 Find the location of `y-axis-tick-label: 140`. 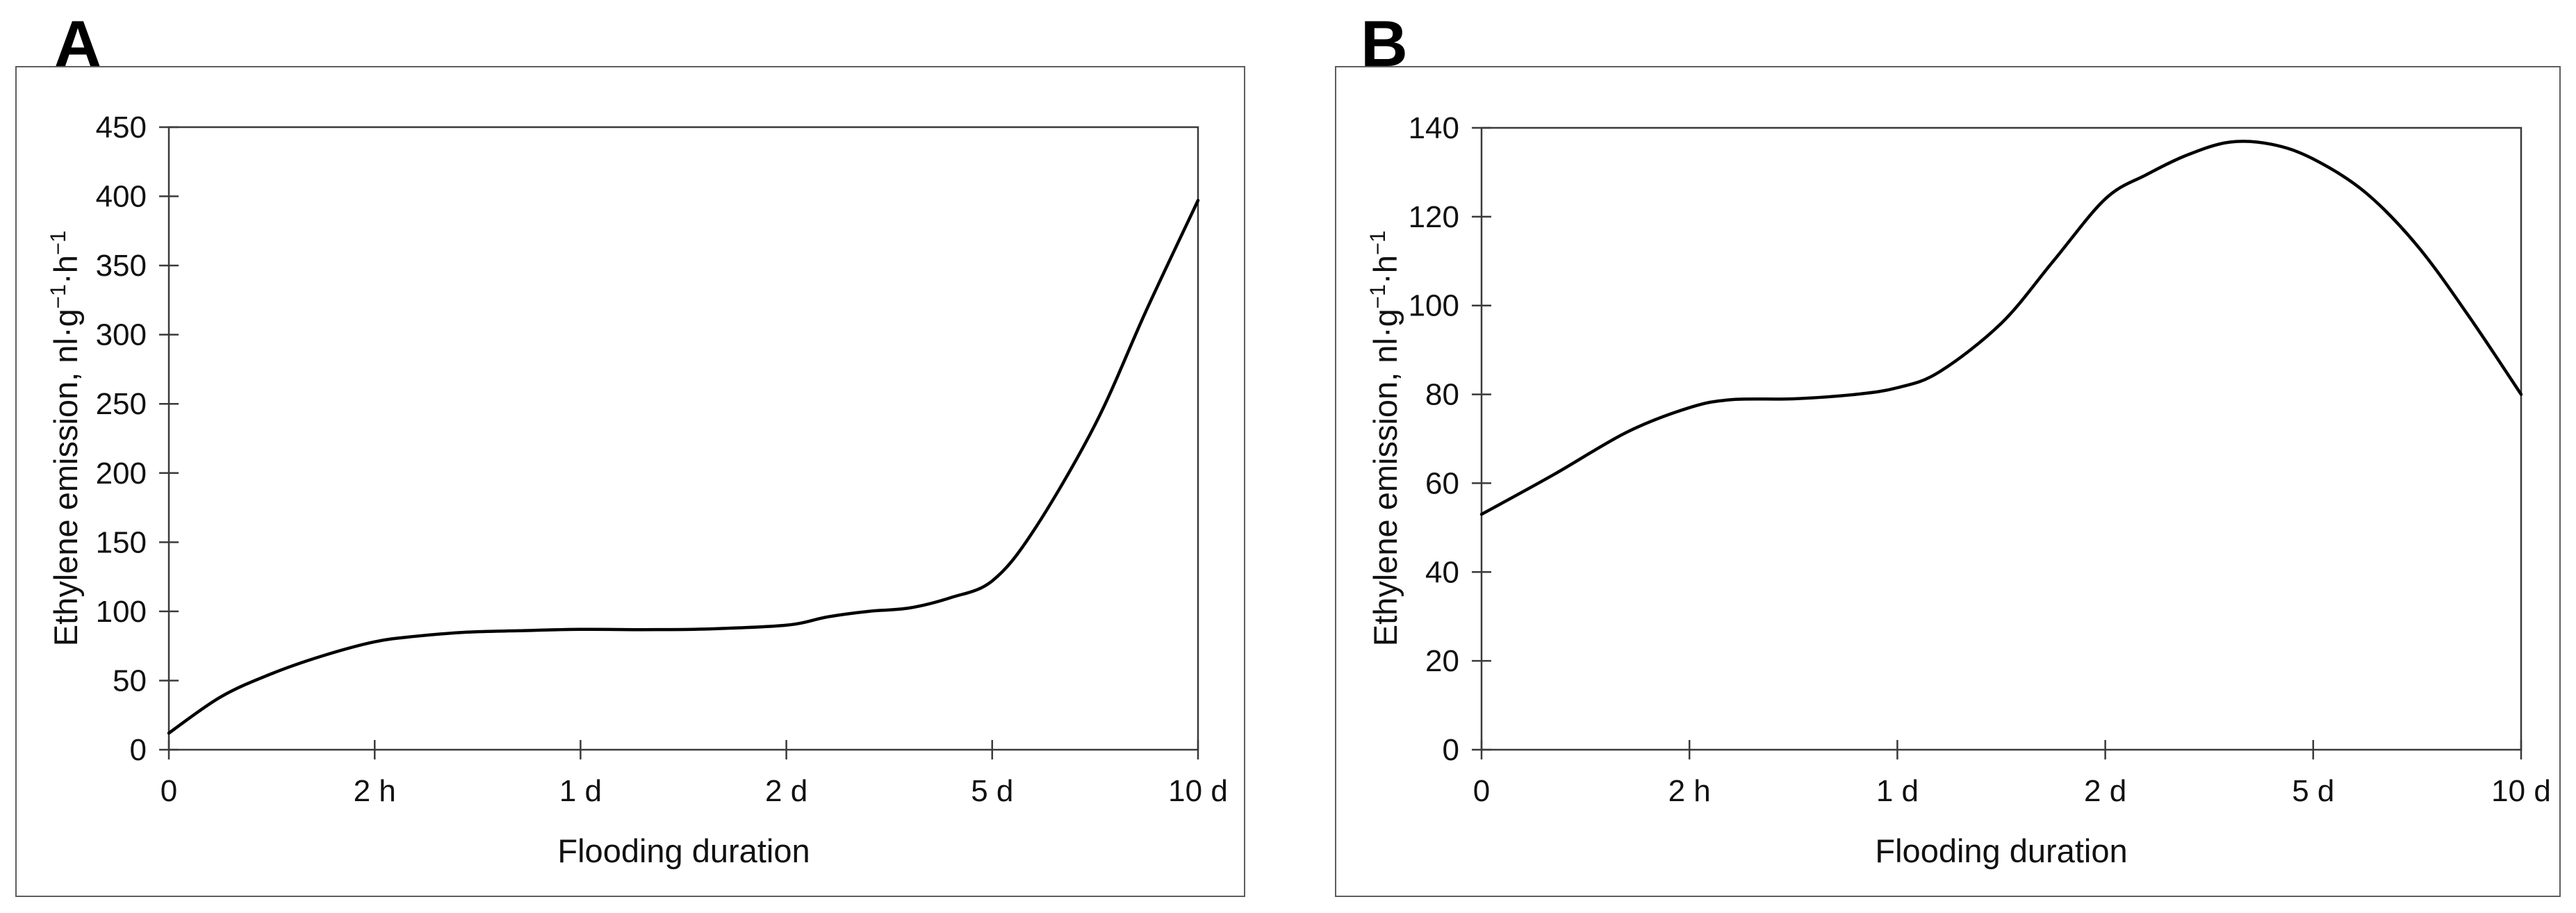

y-axis-tick-label: 140 is located at coordinates (1434, 128).